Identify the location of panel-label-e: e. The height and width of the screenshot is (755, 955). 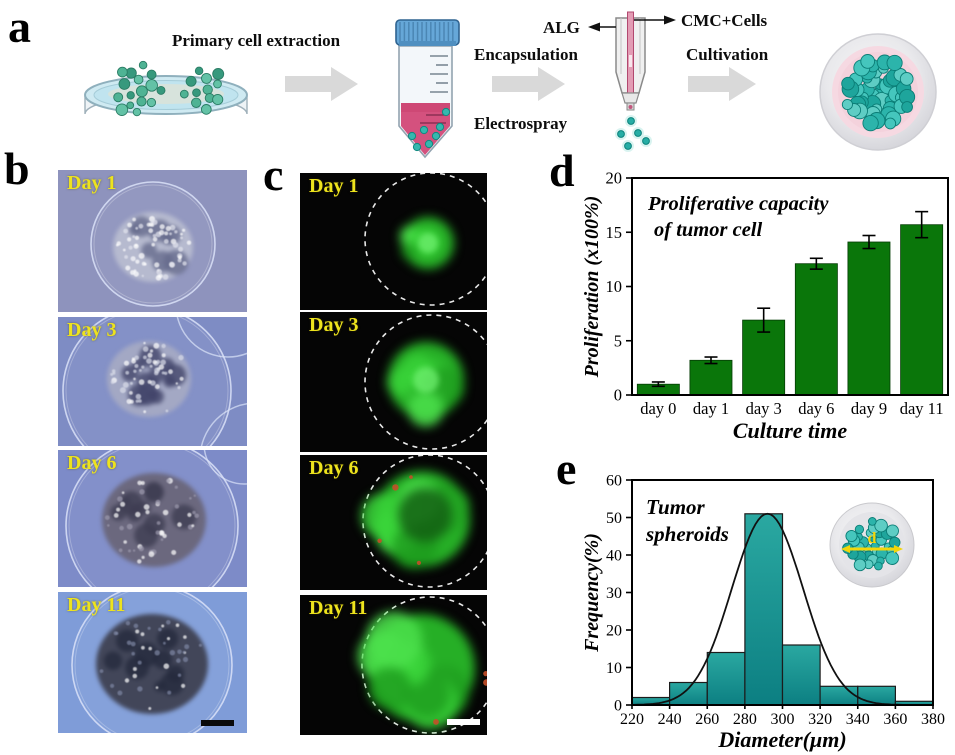
(566, 468).